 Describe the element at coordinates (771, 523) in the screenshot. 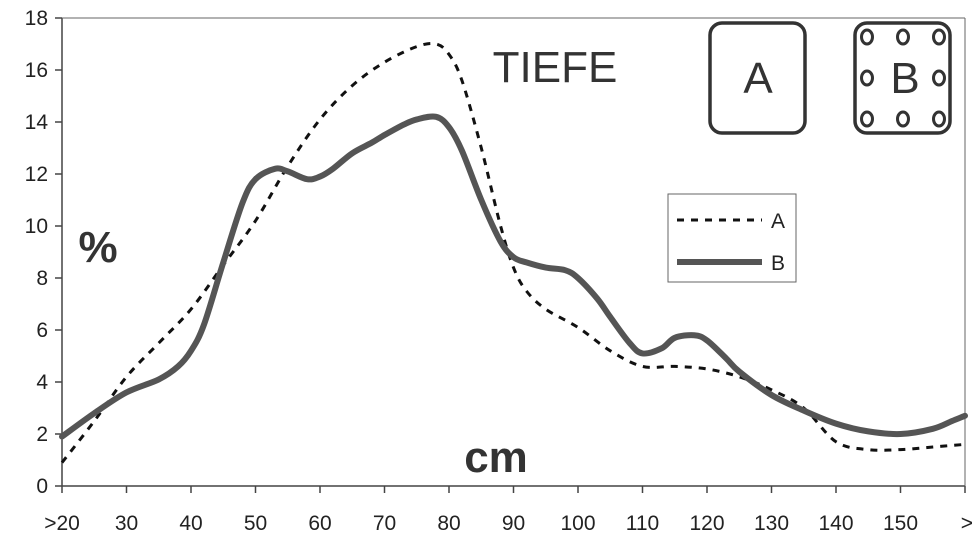

I see `x-tick-label: 130` at that location.